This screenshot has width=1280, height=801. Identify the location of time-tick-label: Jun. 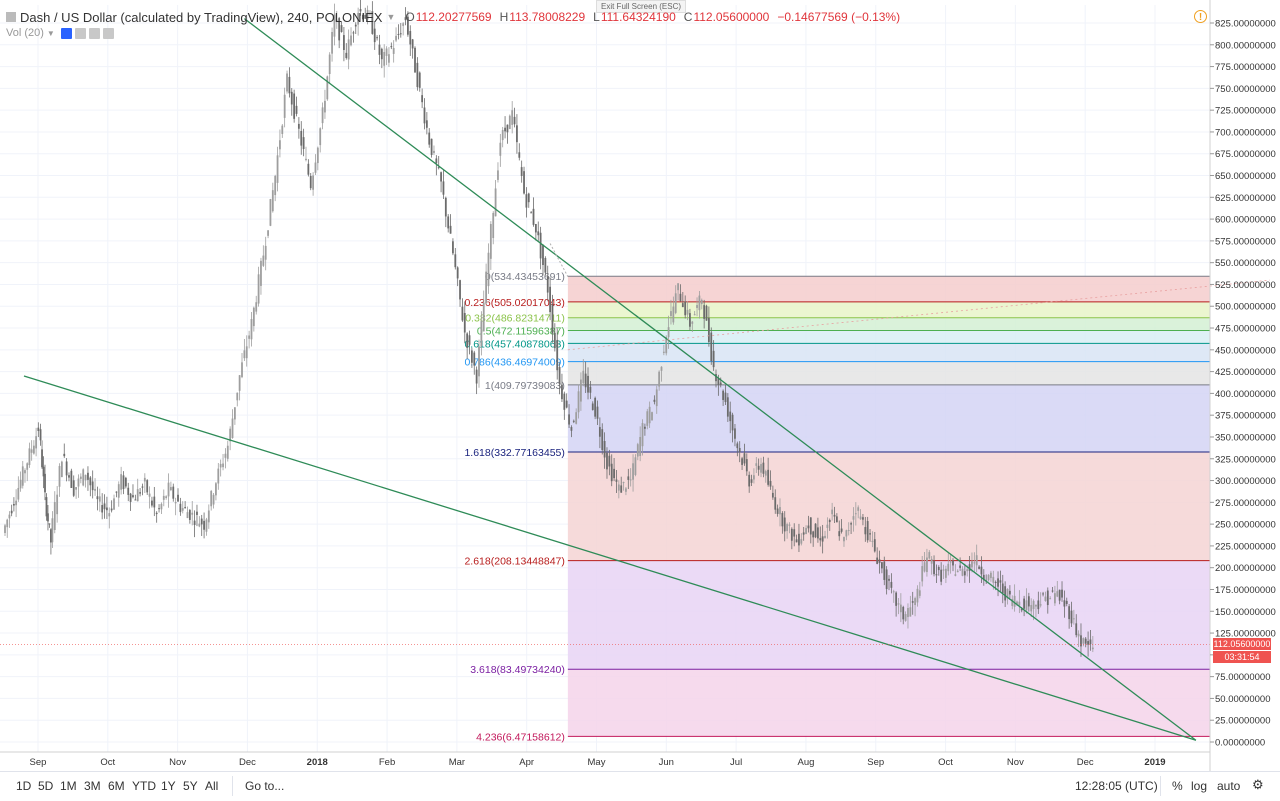
(666, 762).